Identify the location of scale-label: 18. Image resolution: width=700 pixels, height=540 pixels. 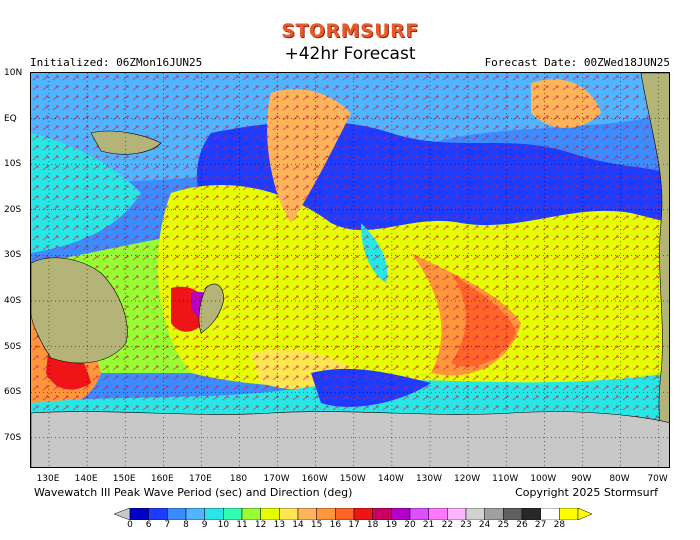
(372, 525).